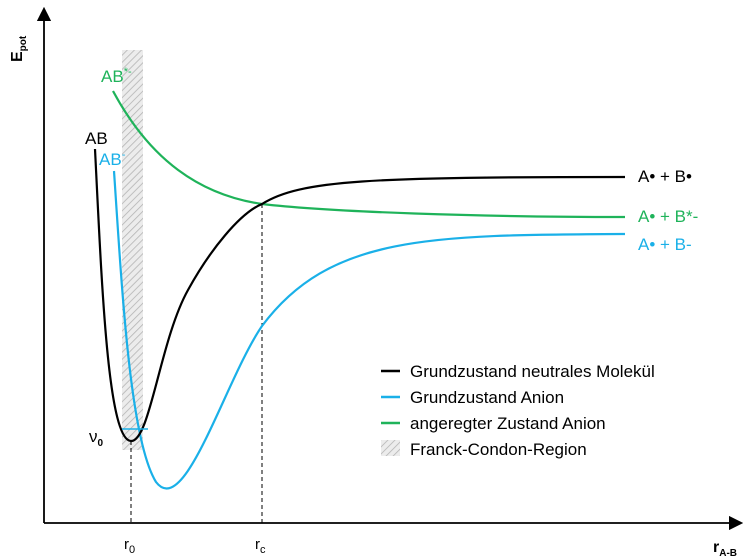  Describe the element at coordinates (390, 448) in the screenshot. I see `legend-swatch-franck-condon` at that location.